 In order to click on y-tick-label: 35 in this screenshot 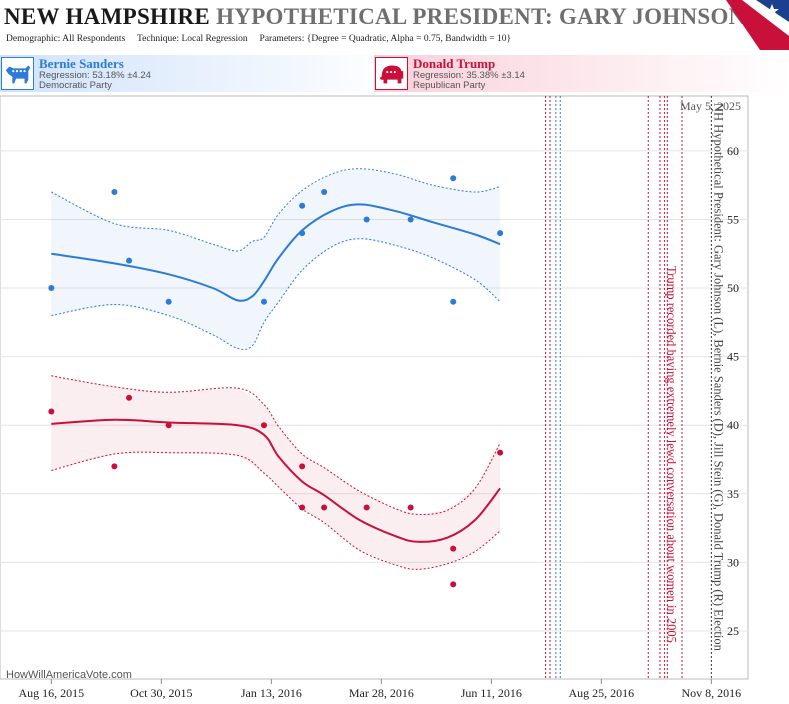, I will do `click(733, 494)`.